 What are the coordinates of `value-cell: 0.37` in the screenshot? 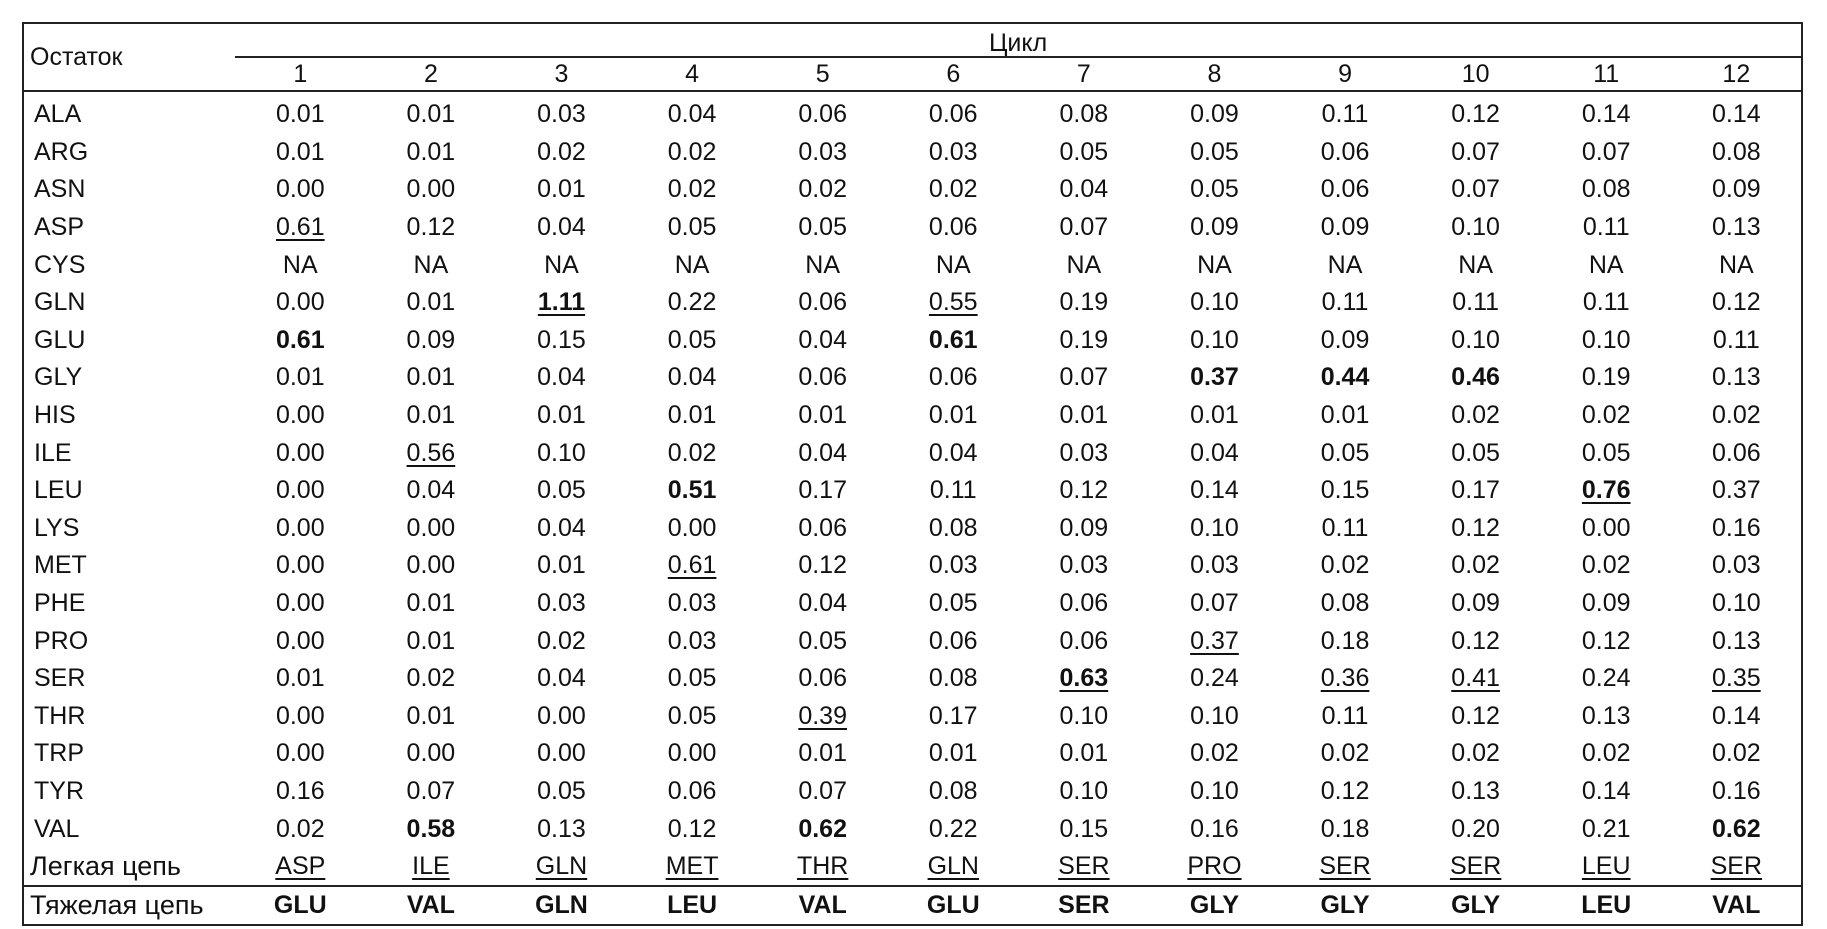 It's located at (1214, 378).